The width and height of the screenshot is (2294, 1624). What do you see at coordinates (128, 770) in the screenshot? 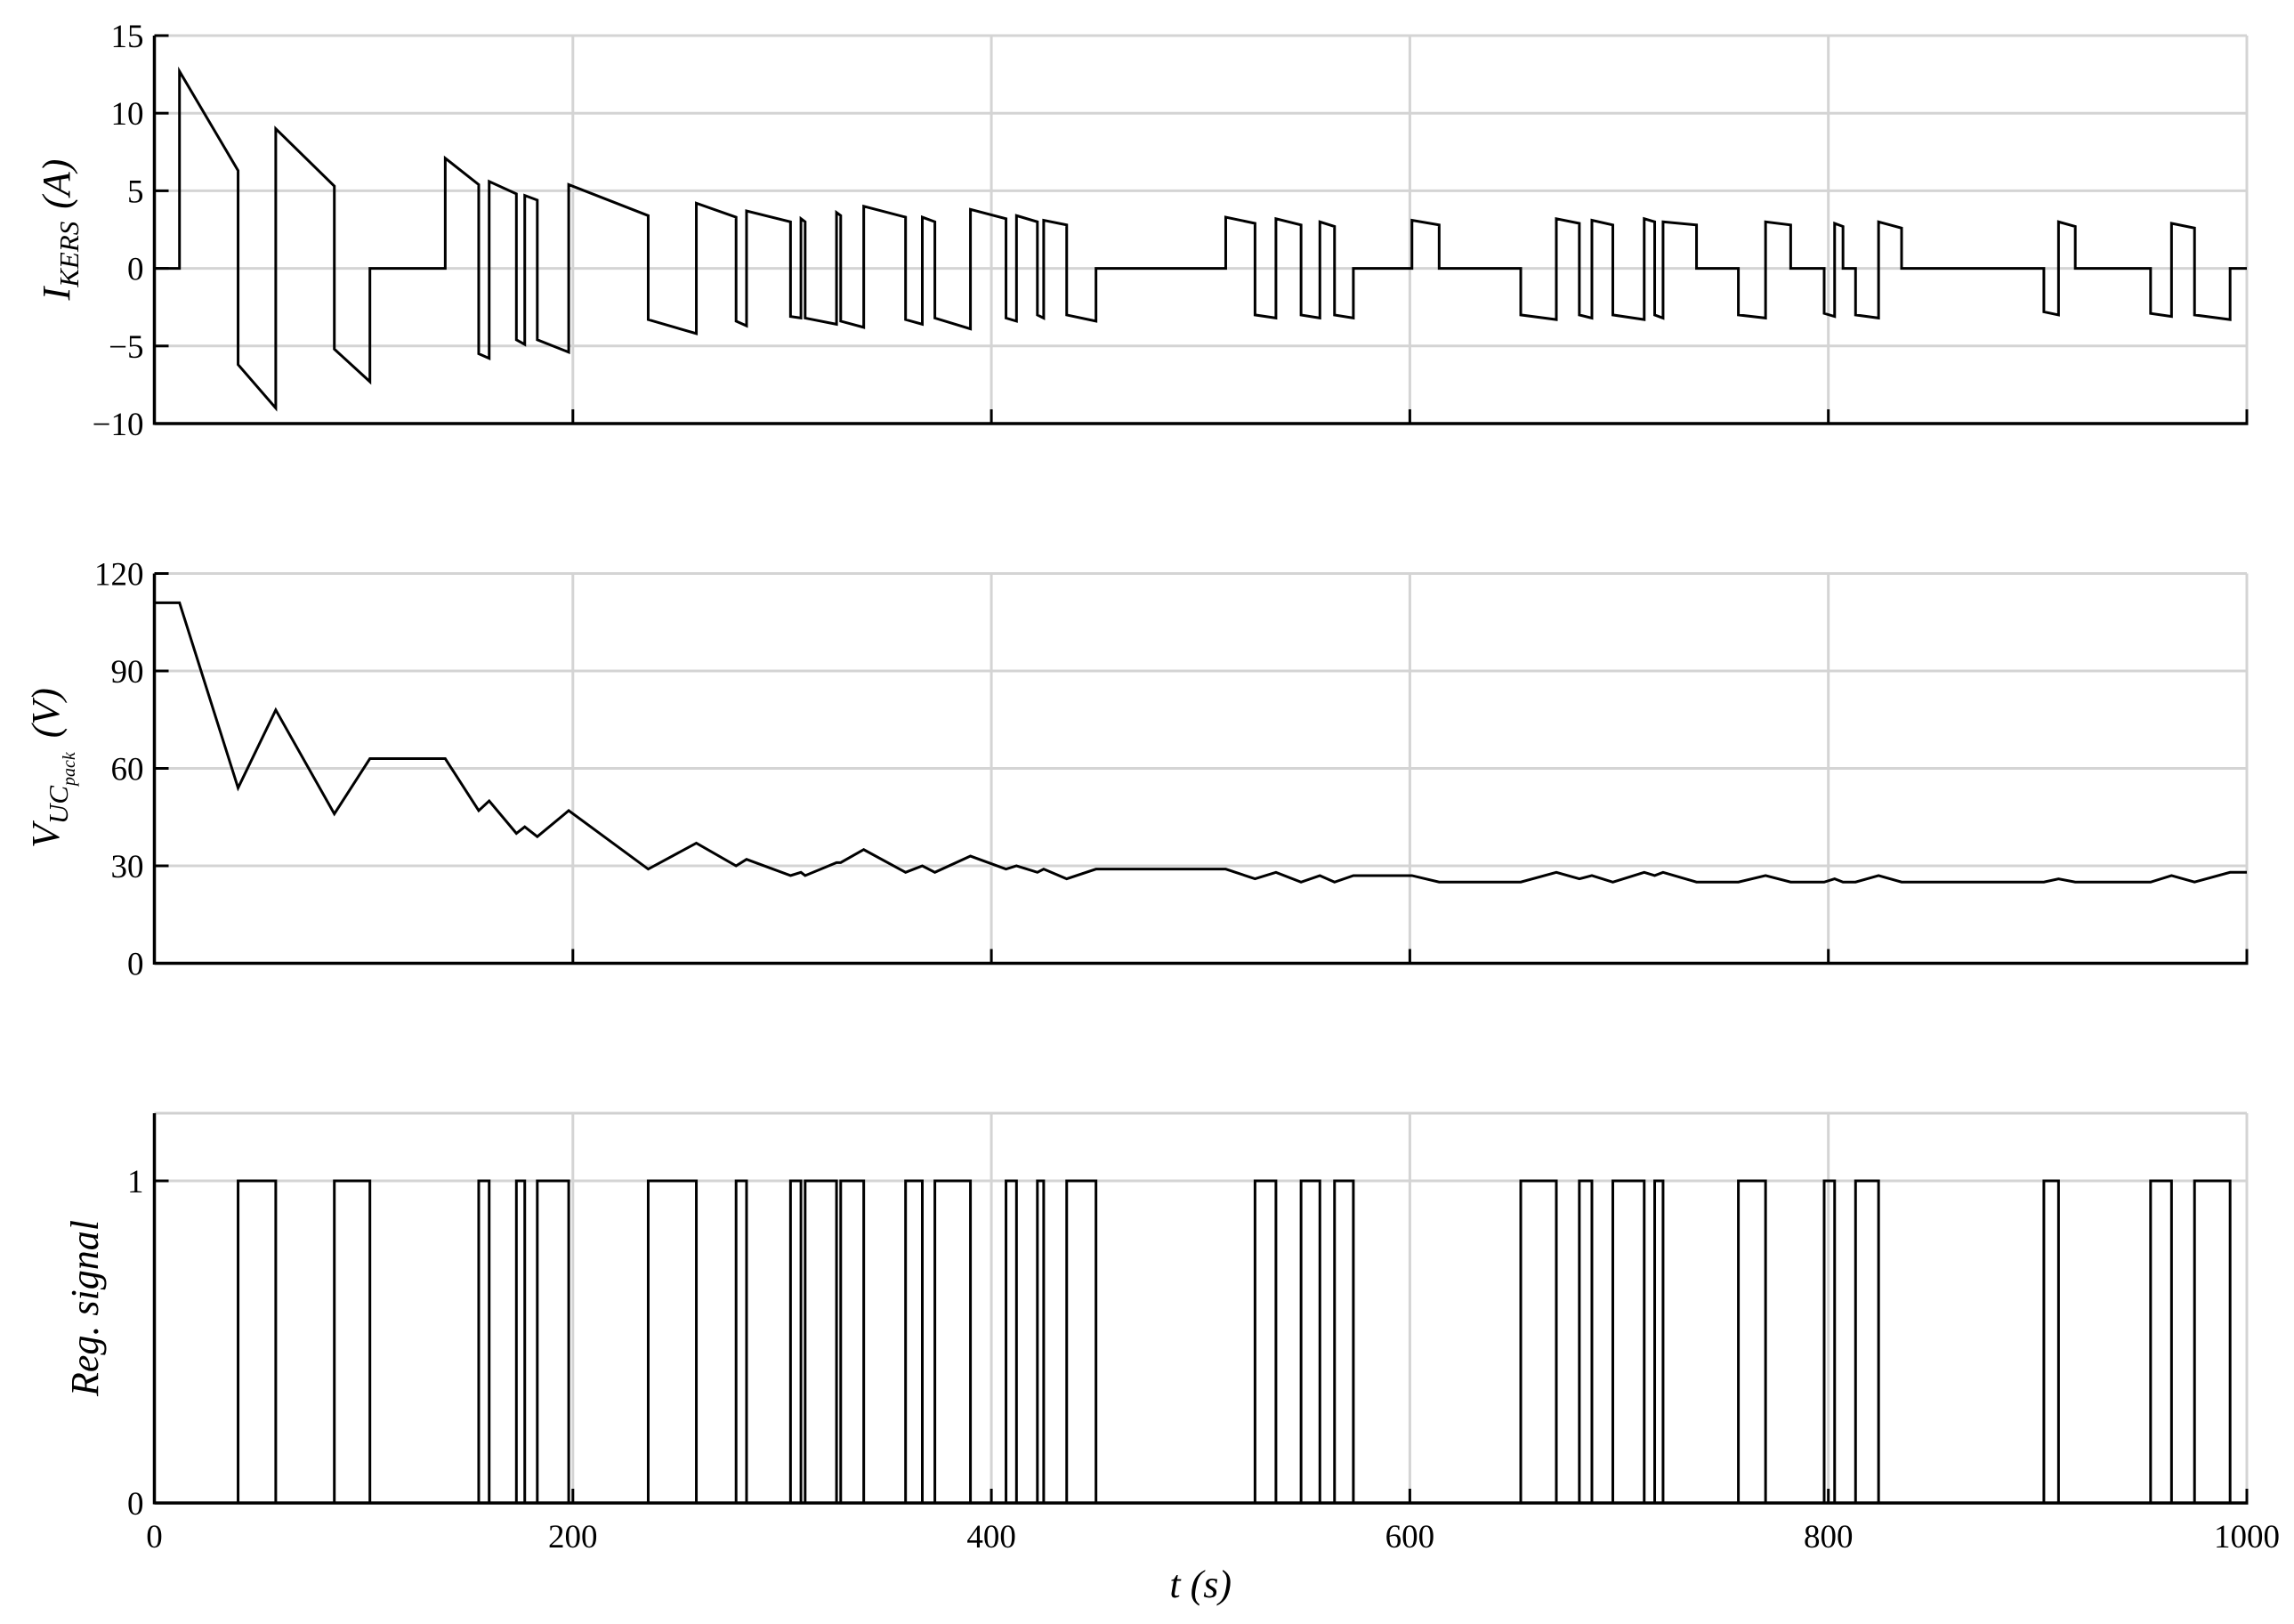
I see `y-tick-label: 60` at bounding box center [128, 770].